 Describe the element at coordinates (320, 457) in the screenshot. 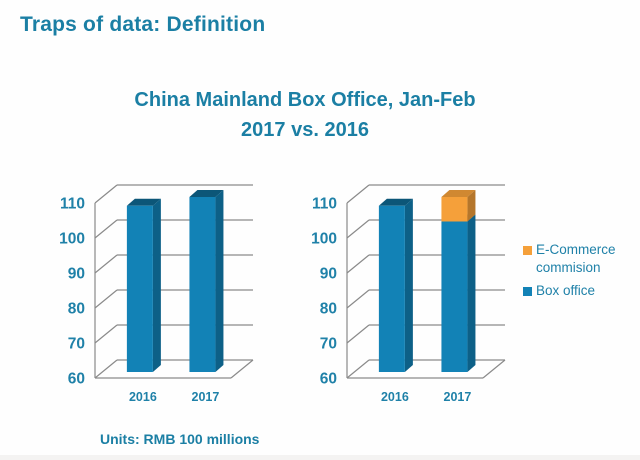

I see `bottom-edge-strip` at that location.